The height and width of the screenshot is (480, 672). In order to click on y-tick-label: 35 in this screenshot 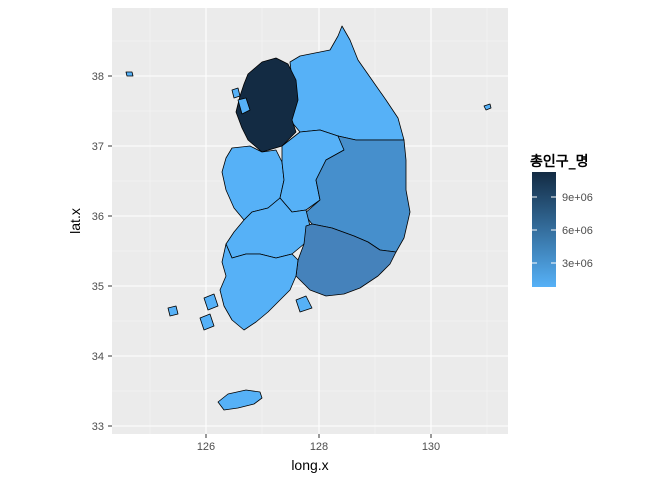, I will do `click(98, 287)`.